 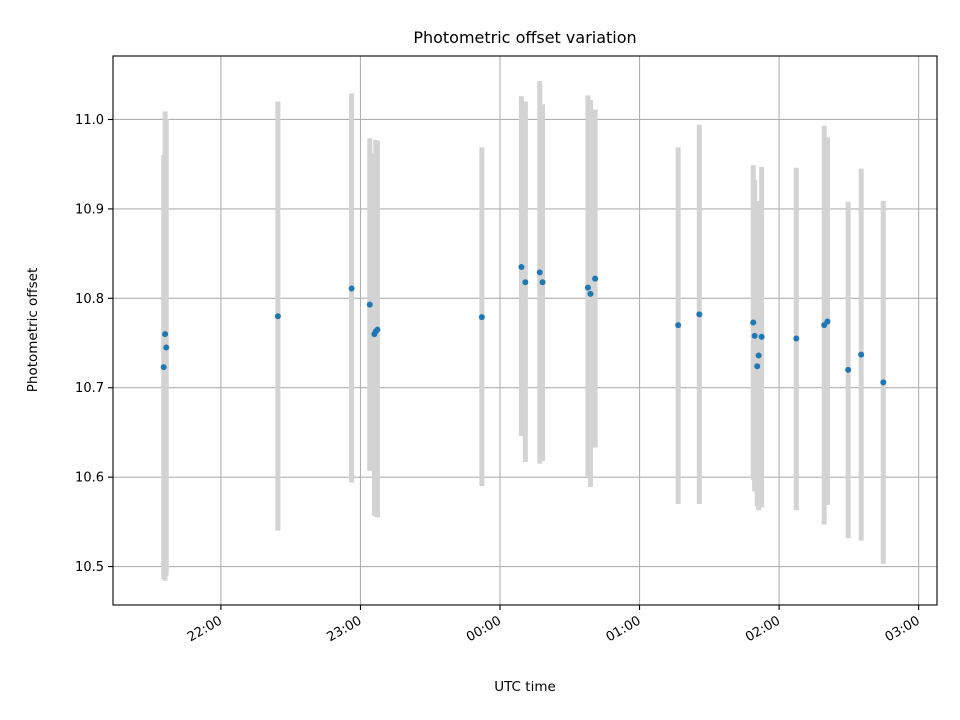 I want to click on y-axis-label: Photometric offset, so click(x=33, y=330).